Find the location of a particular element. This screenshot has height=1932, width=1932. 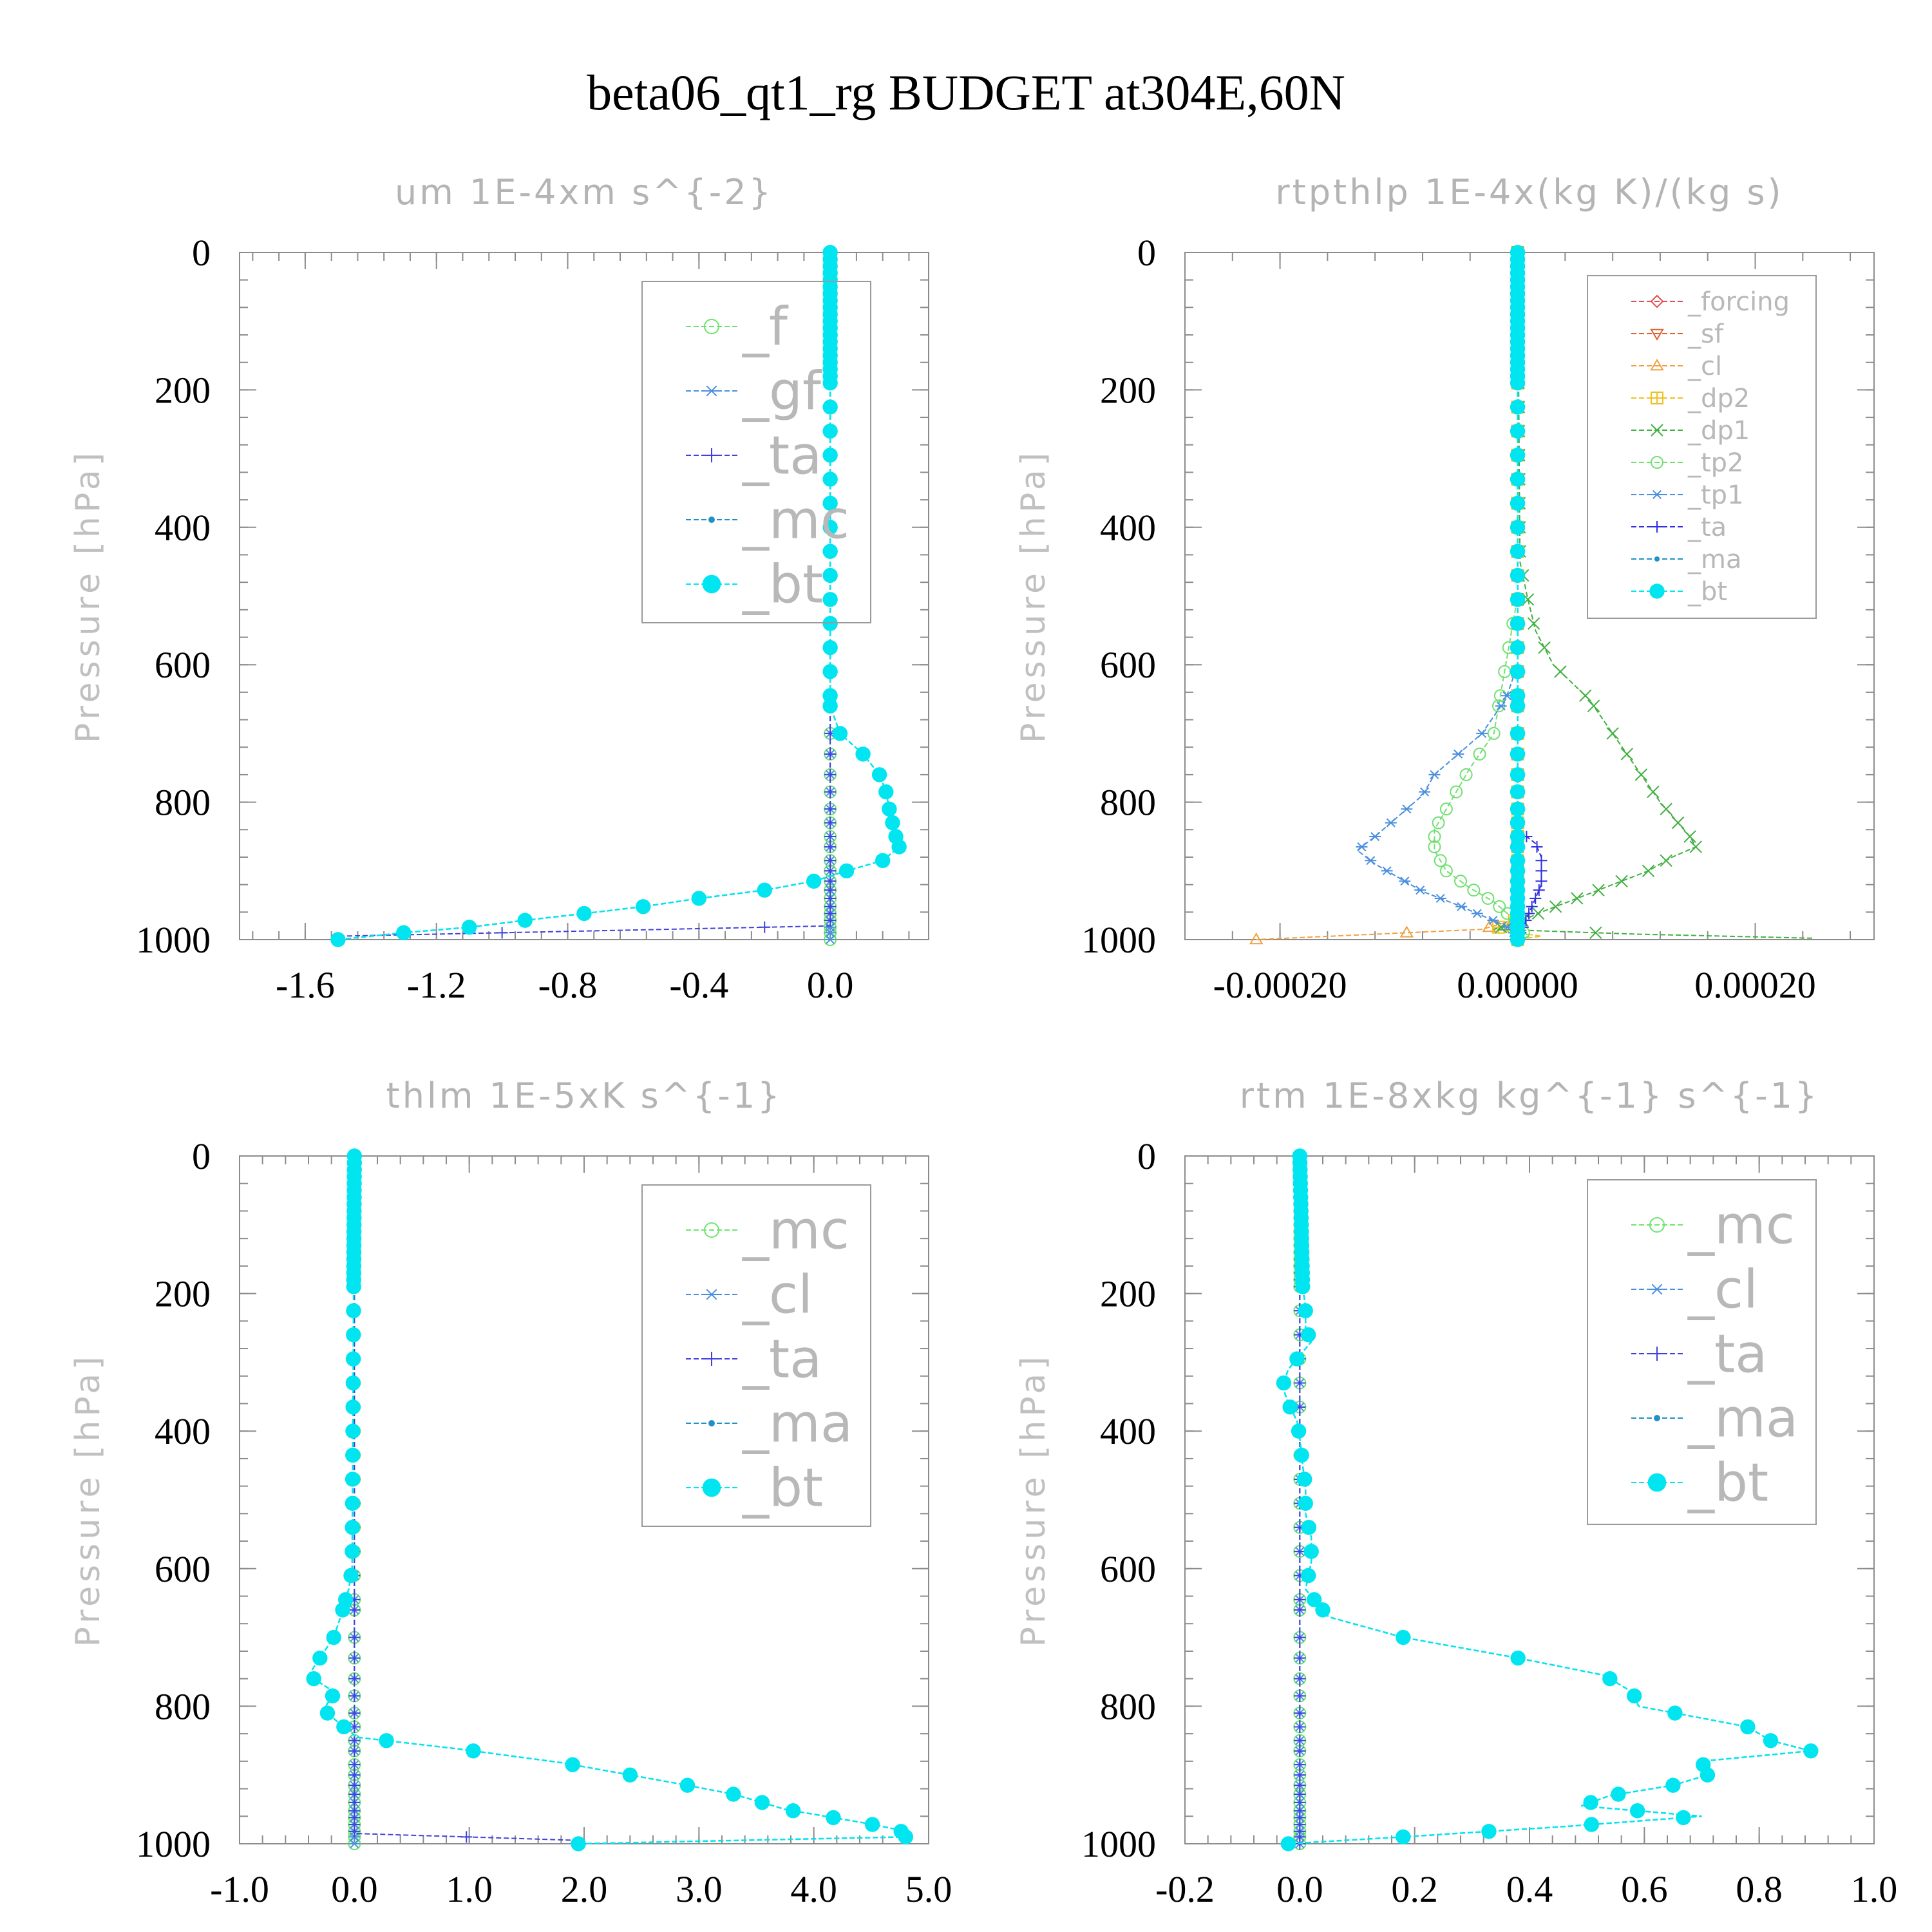

series-bt is located at coordinates (619, 596).